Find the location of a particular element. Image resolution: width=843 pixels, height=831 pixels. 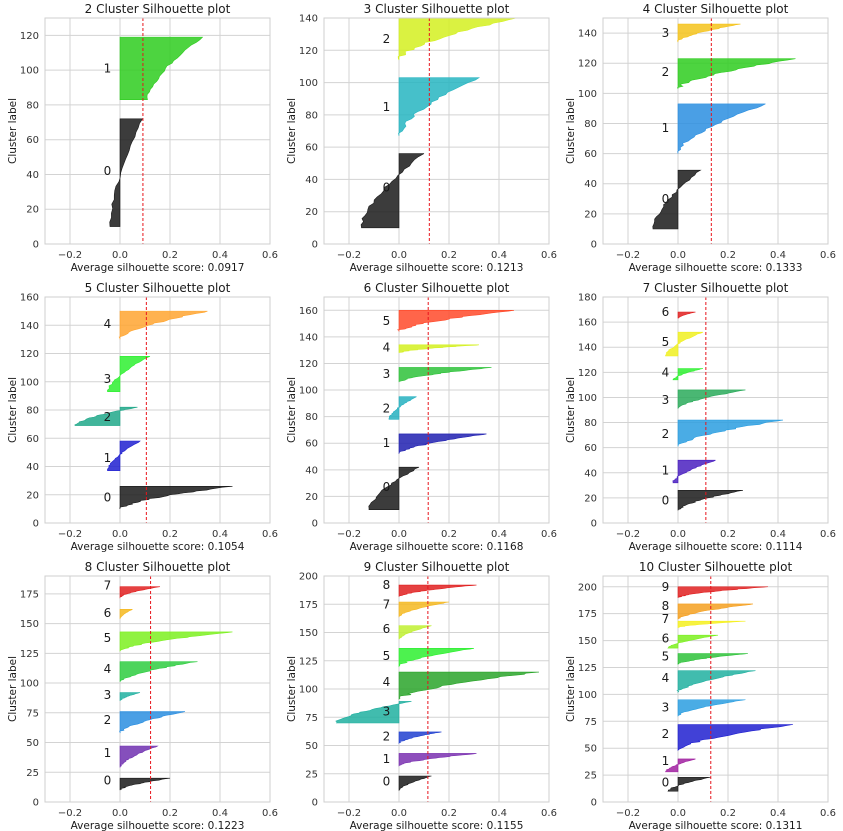

chart-title: 5 Cluster Silhouette plot is located at coordinates (158, 288).